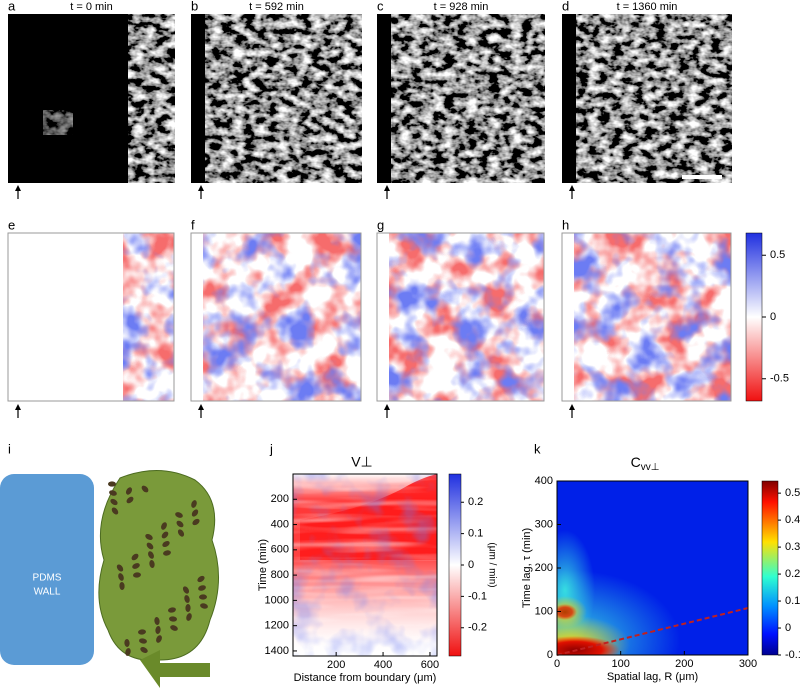  I want to click on panel-label: b, so click(194, 6).